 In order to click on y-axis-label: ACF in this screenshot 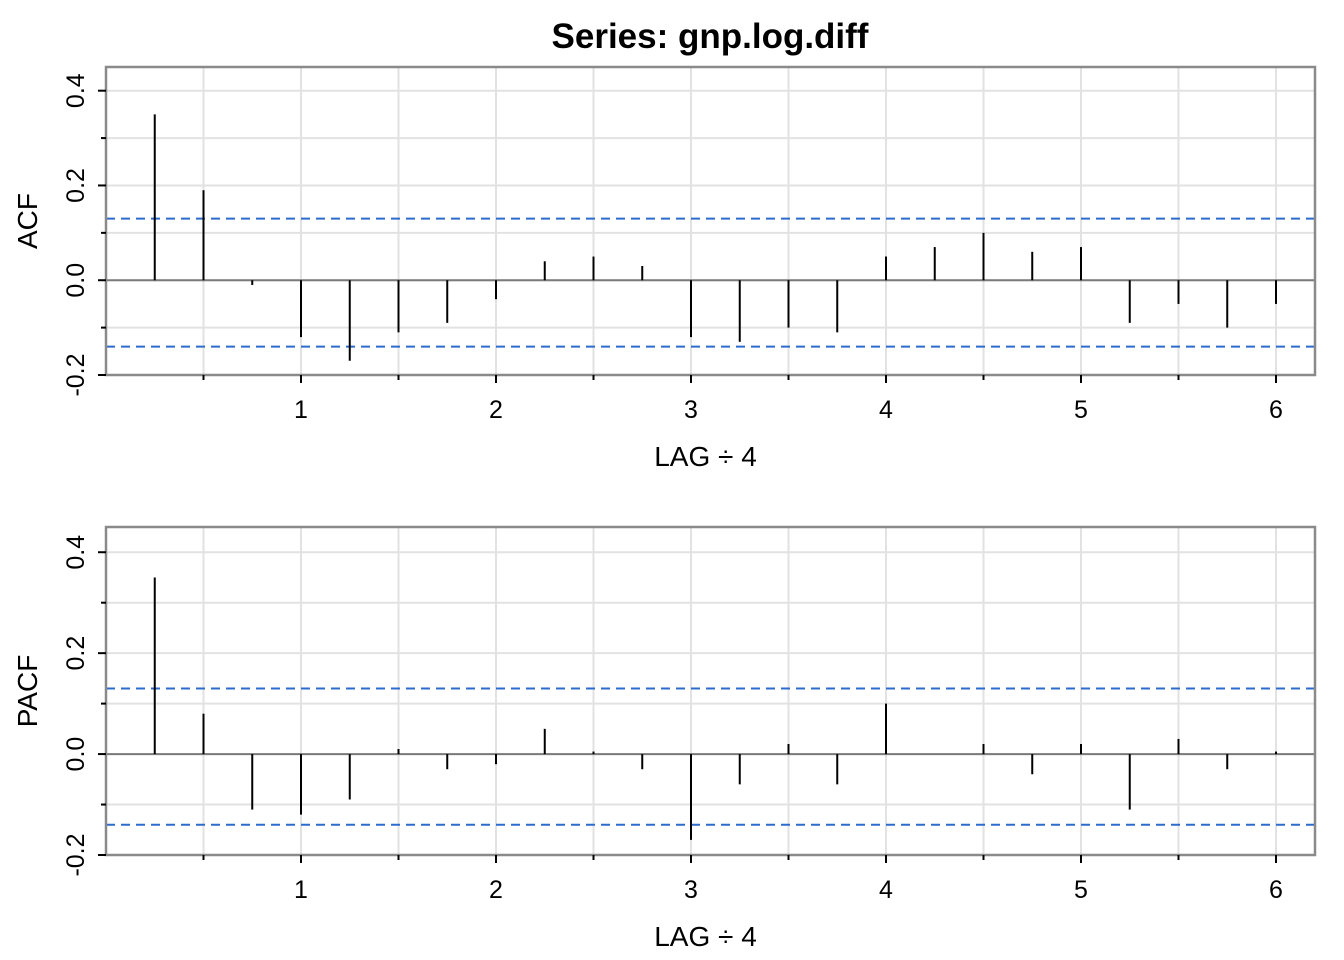, I will do `click(27, 221)`.